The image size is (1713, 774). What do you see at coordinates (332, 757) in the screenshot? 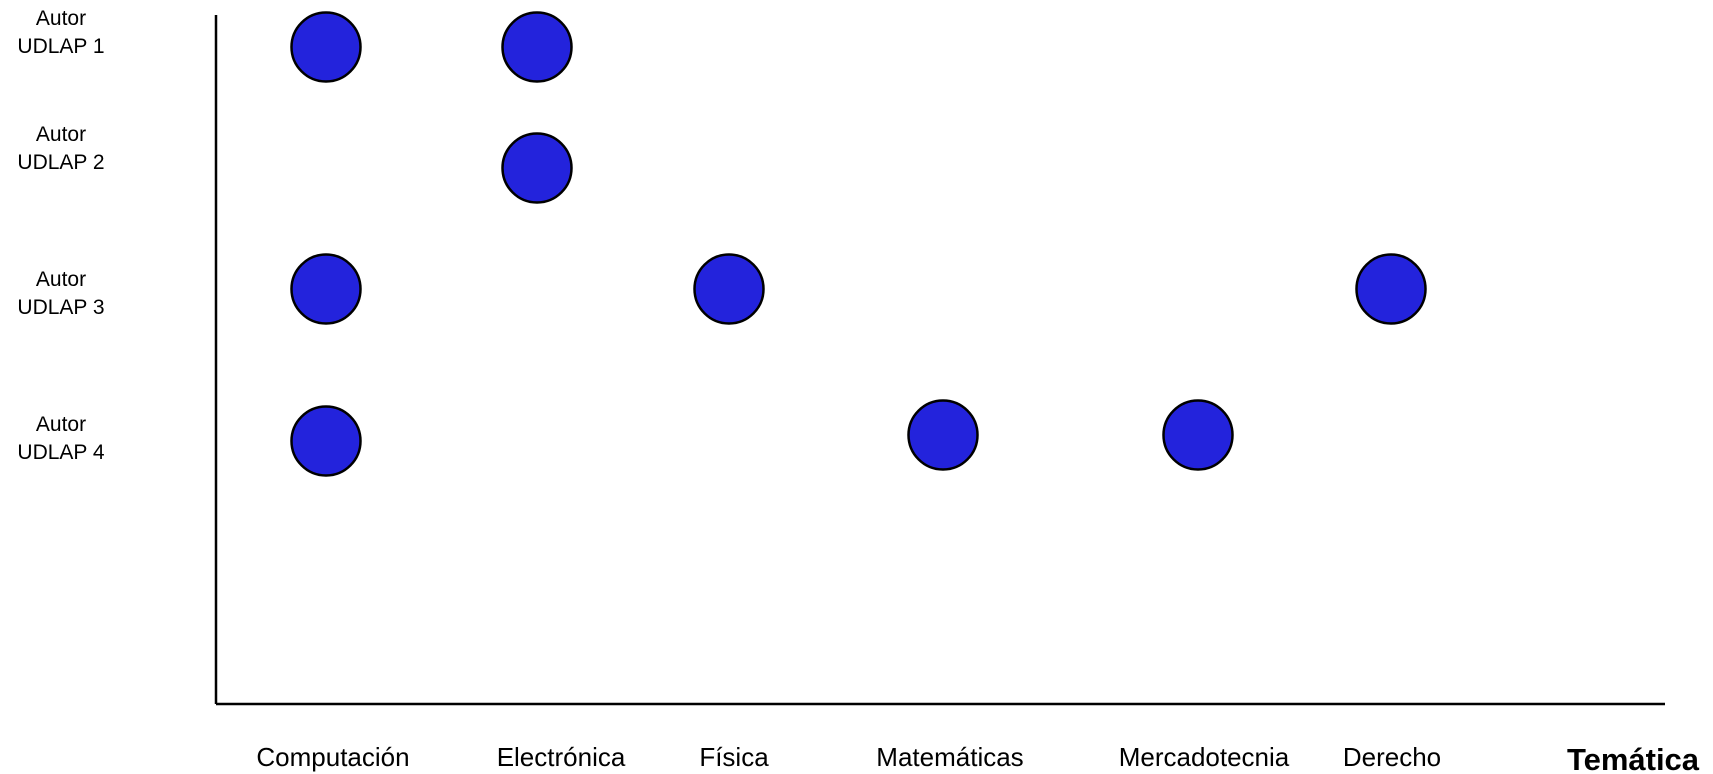
I see `x-tick-label: Computación` at bounding box center [332, 757].